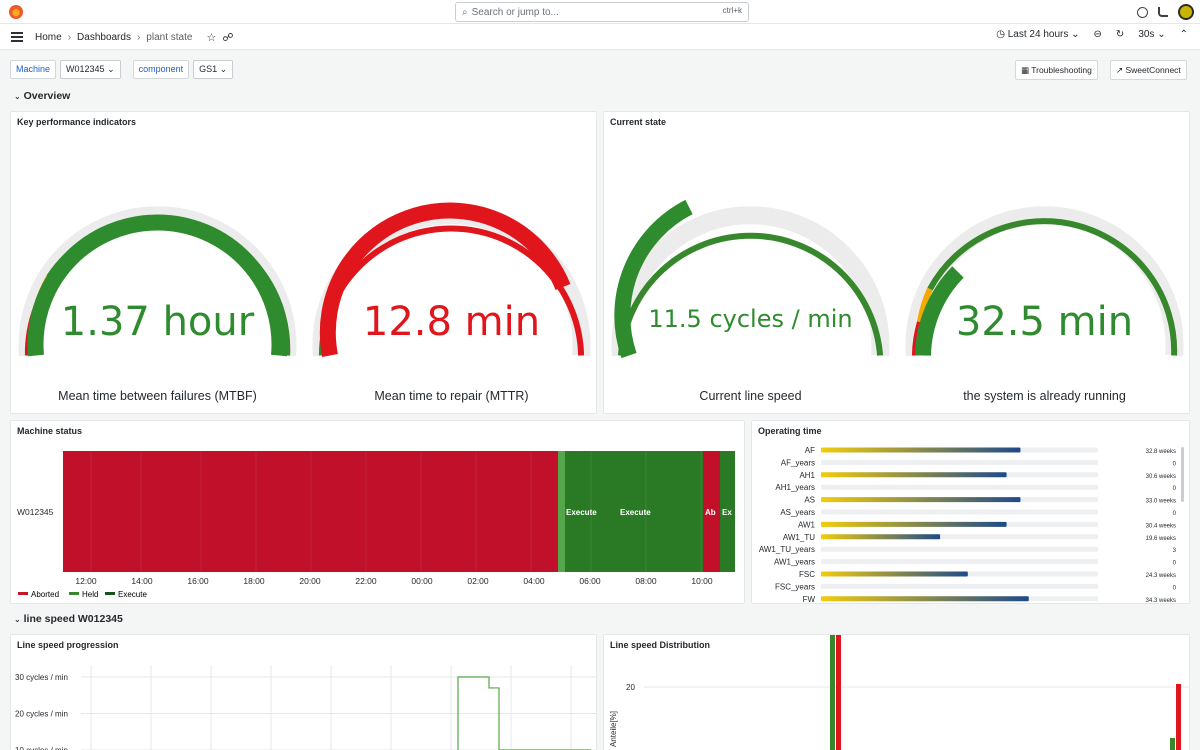 The width and height of the screenshot is (1200, 750). I want to click on operating-time-label: FSC, so click(807, 574).